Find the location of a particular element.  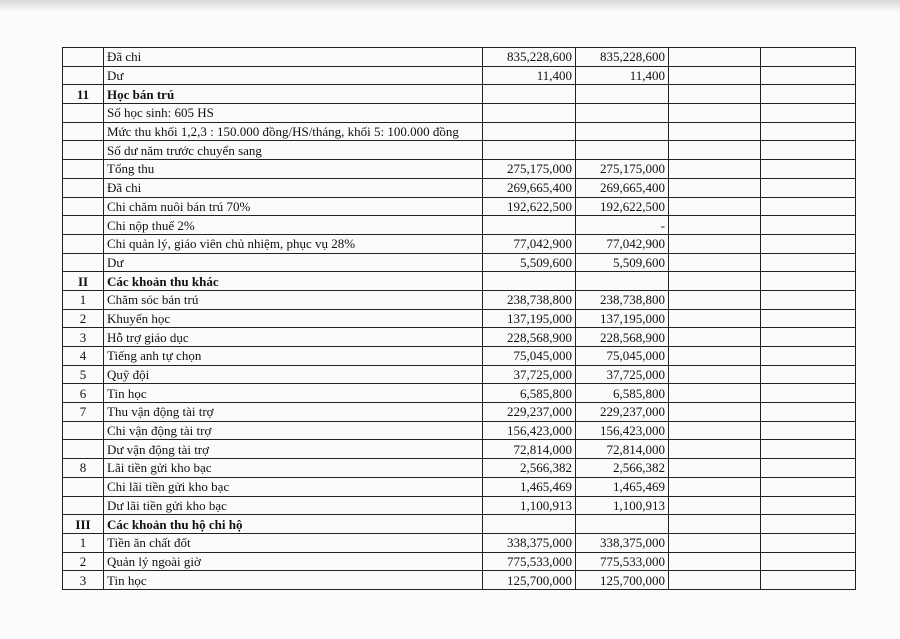

row-number: II is located at coordinates (83, 281).